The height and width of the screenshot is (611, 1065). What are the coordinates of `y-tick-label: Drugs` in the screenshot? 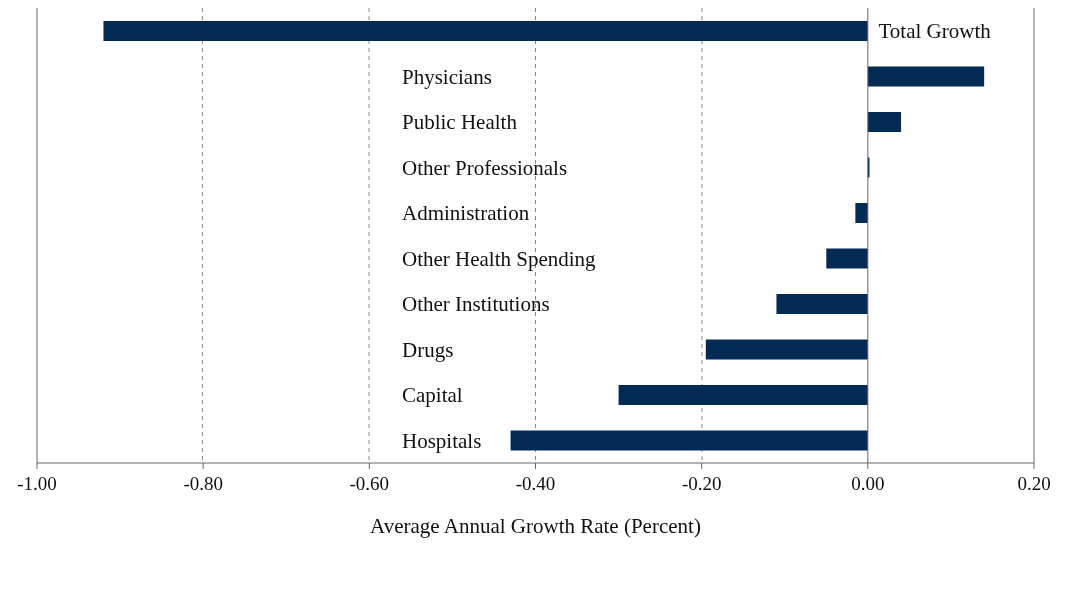 It's located at (428, 349).